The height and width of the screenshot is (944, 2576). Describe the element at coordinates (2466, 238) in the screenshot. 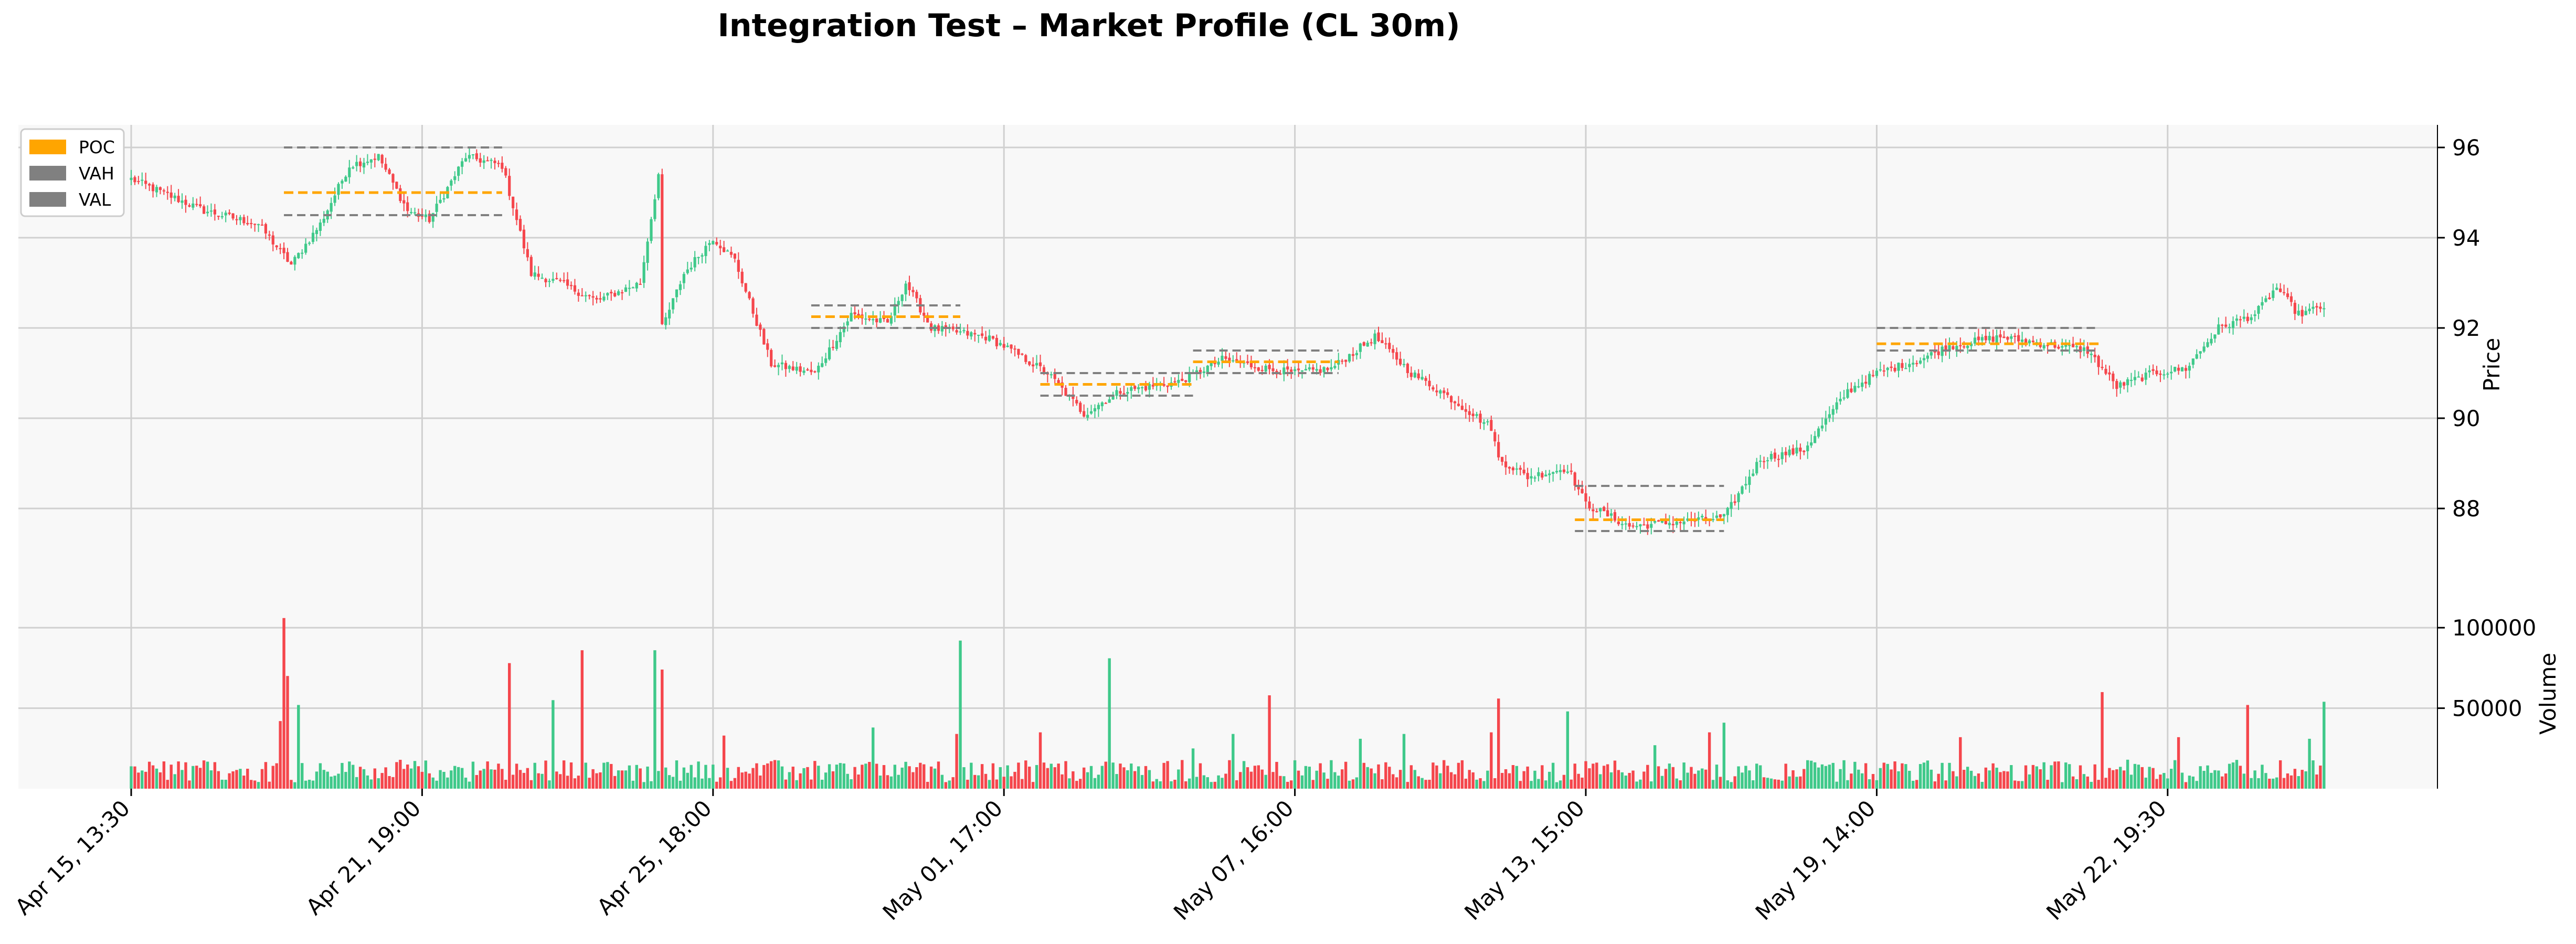

I see `price-tick-label: 94` at that location.